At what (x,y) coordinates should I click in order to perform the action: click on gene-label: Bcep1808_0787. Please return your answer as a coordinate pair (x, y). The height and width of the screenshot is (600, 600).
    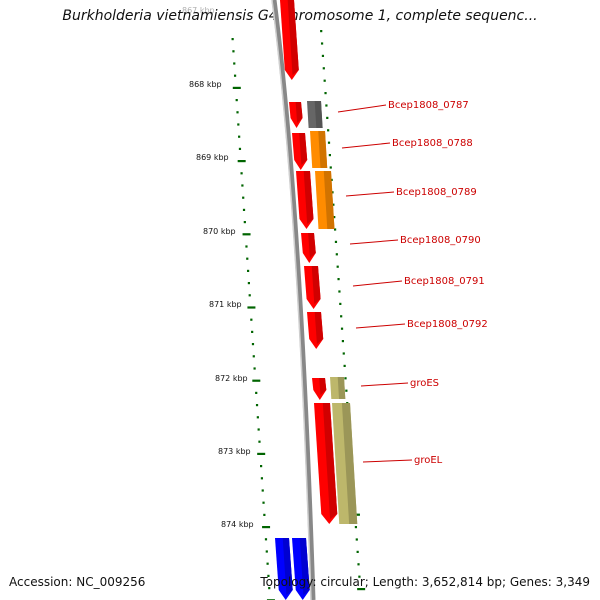
    Looking at the image, I should click on (428, 105).